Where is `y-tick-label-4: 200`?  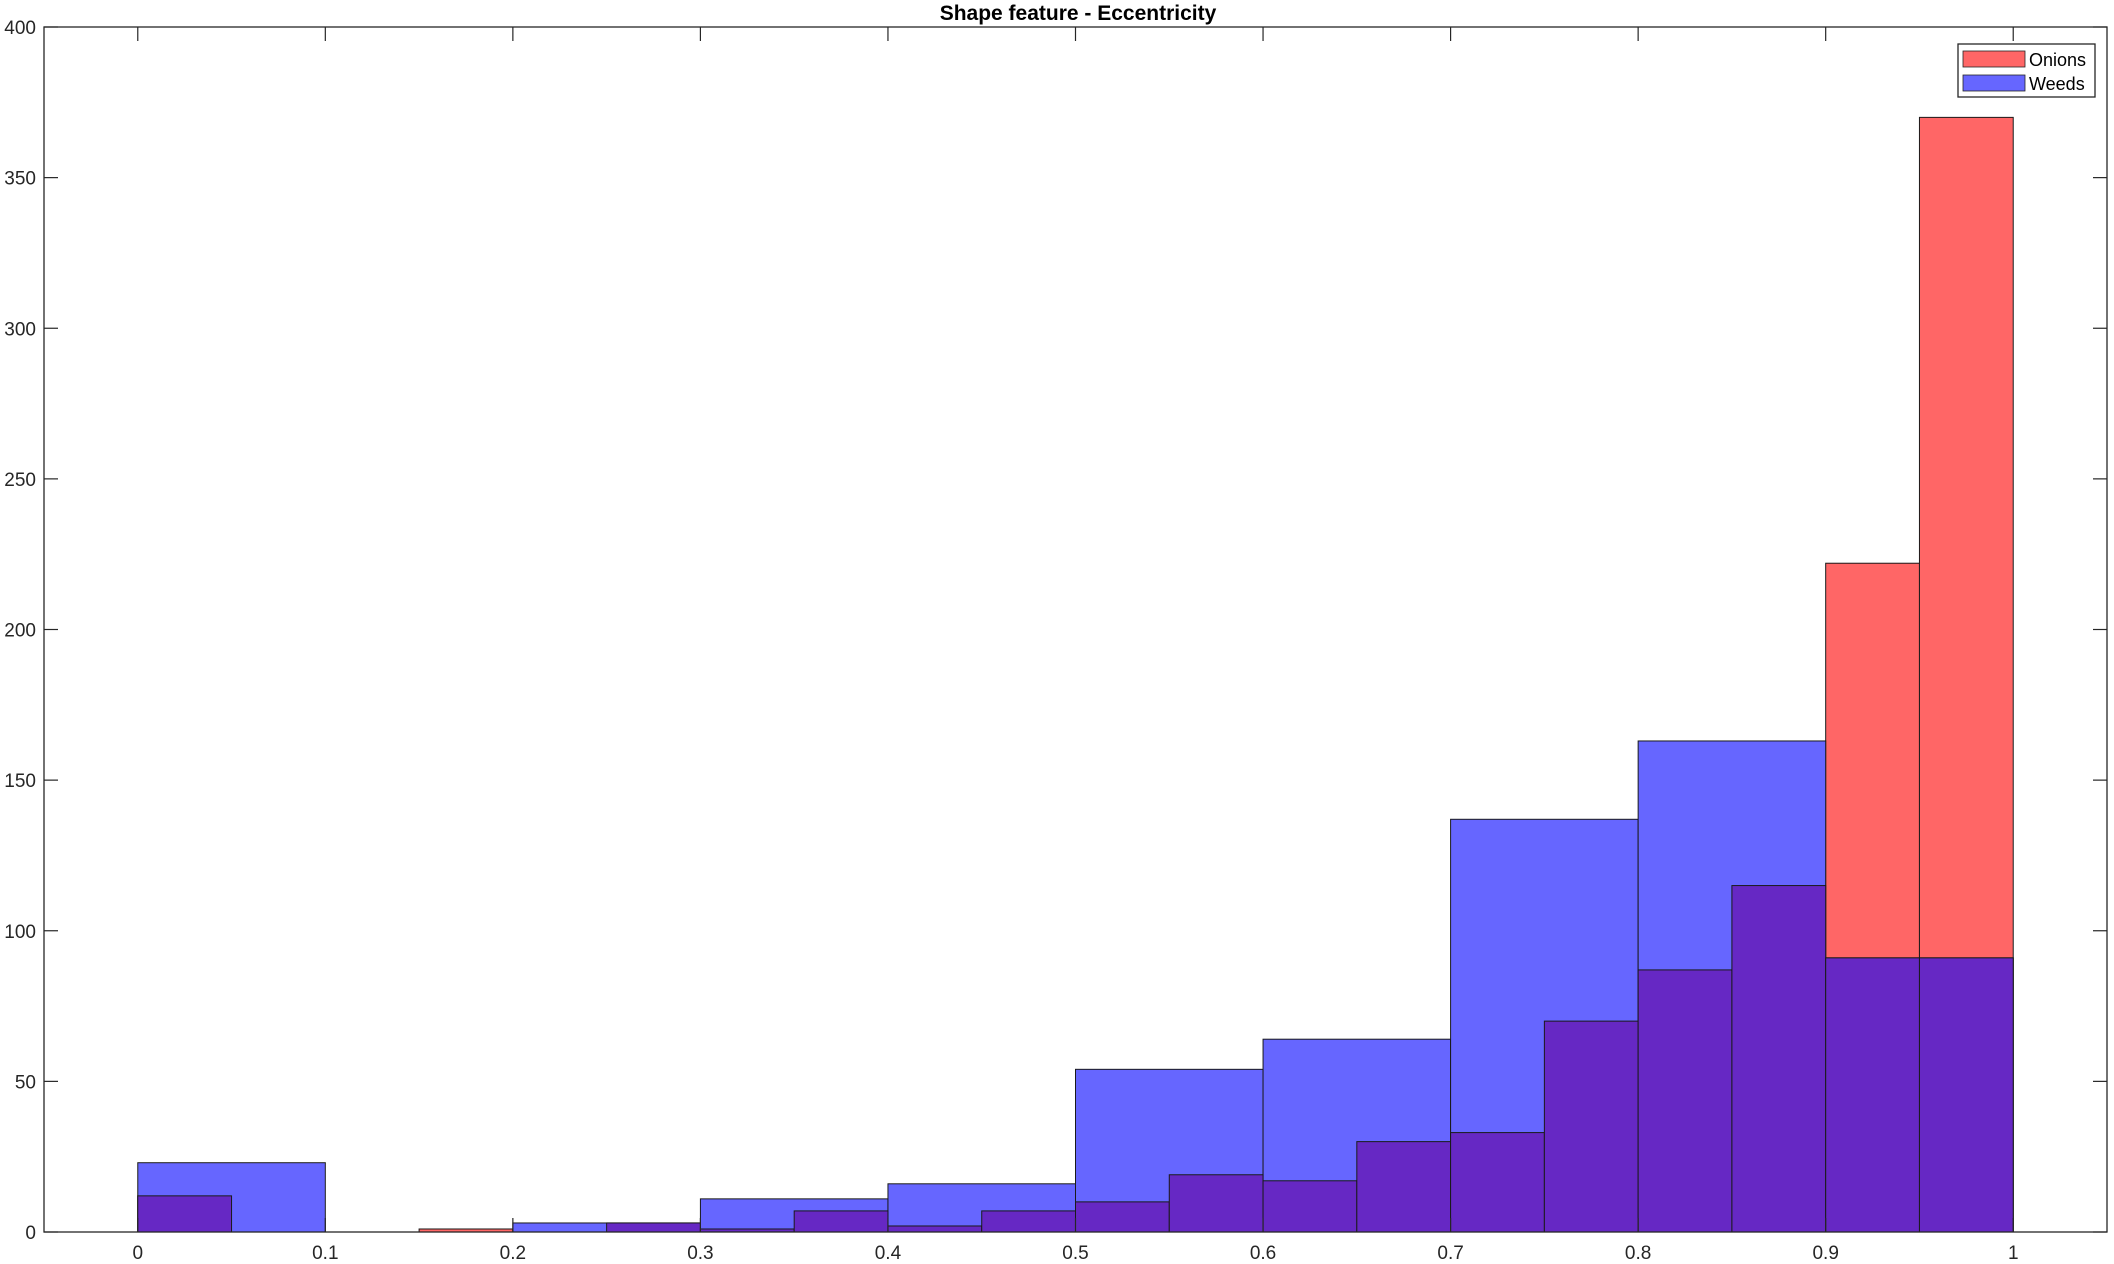 y-tick-label-4: 200 is located at coordinates (20, 631).